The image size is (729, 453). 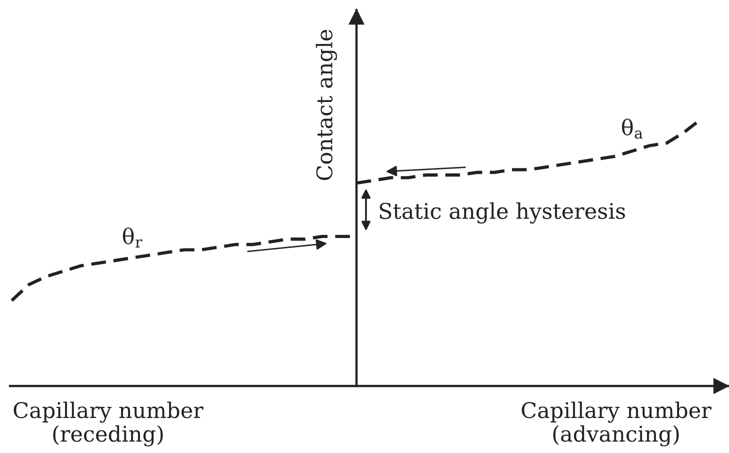 I want to click on series-label: θ$_{r}$, so click(x=132, y=238).